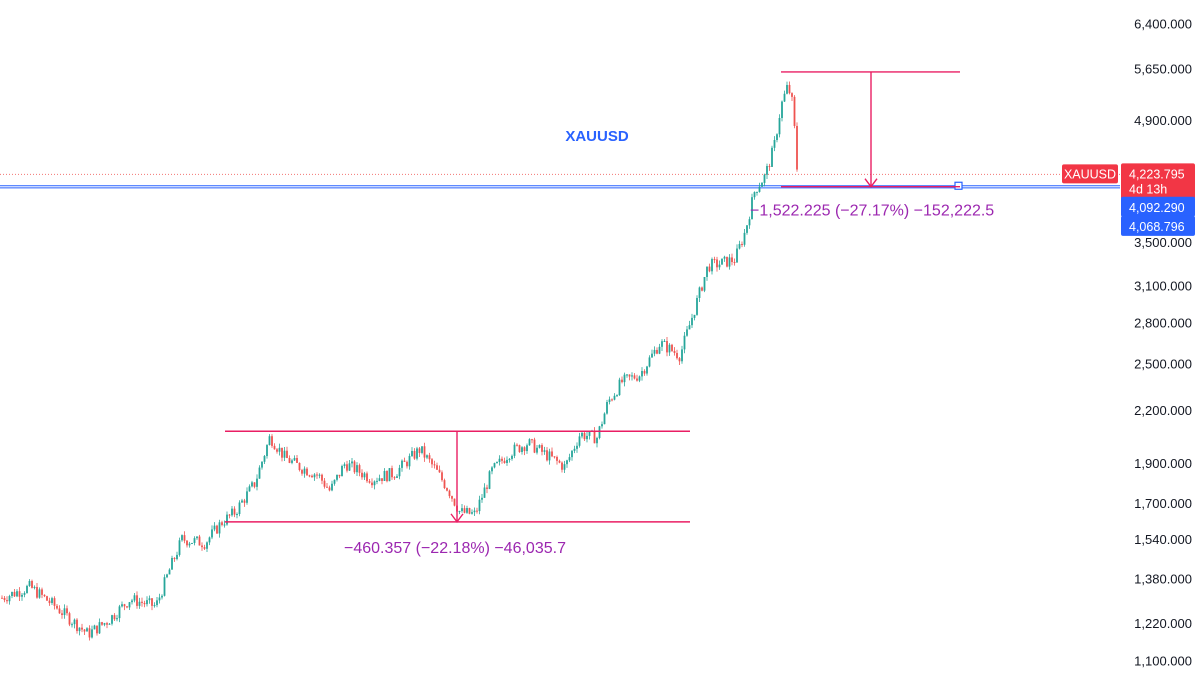 The height and width of the screenshot is (692, 1199). What do you see at coordinates (1163, 69) in the screenshot?
I see `price-axis-tick-label: 5,650.000` at bounding box center [1163, 69].